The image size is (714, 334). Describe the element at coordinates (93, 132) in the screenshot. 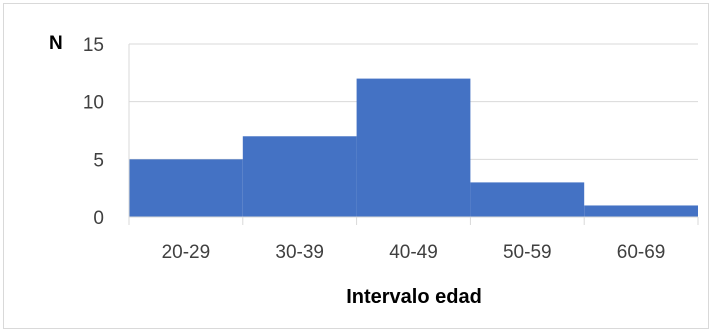

I see `y-tick-labels: 0 5 10 15` at that location.